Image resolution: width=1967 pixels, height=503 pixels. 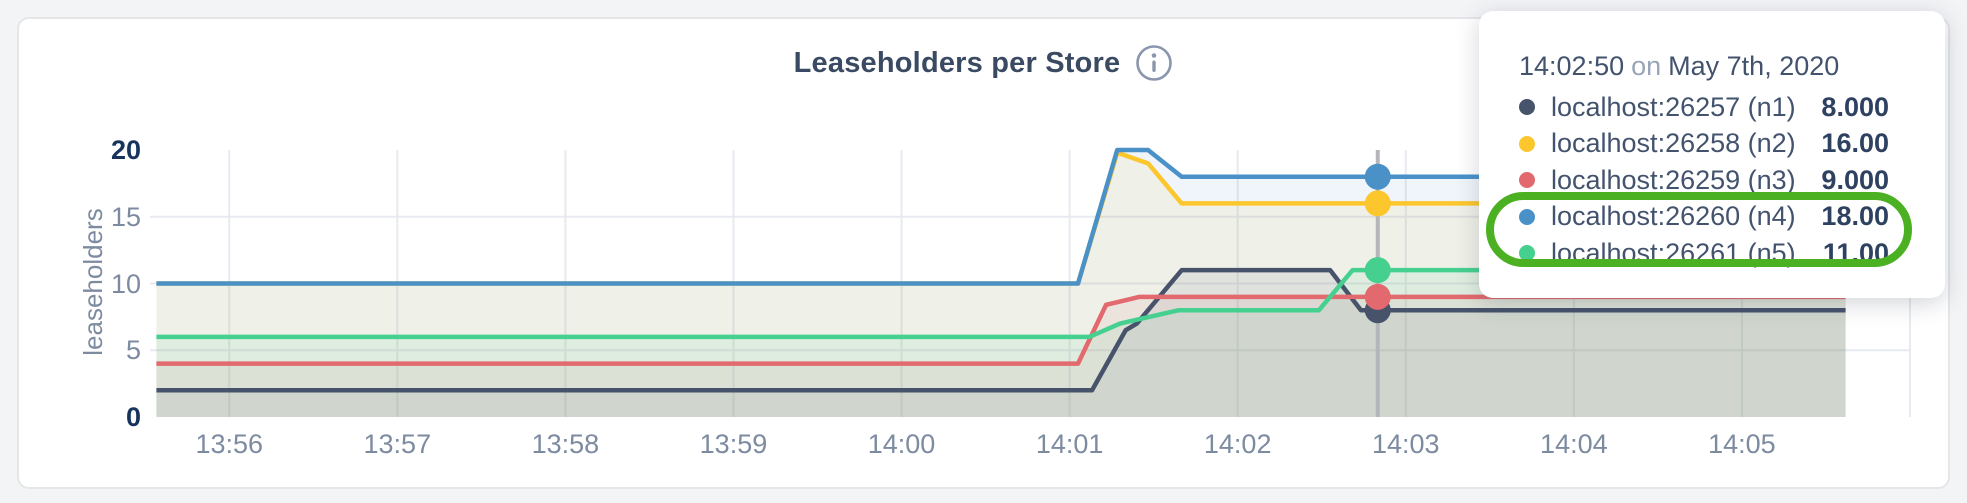 What do you see at coordinates (1237, 444) in the screenshot?
I see `x-tick-label: 14:02` at bounding box center [1237, 444].